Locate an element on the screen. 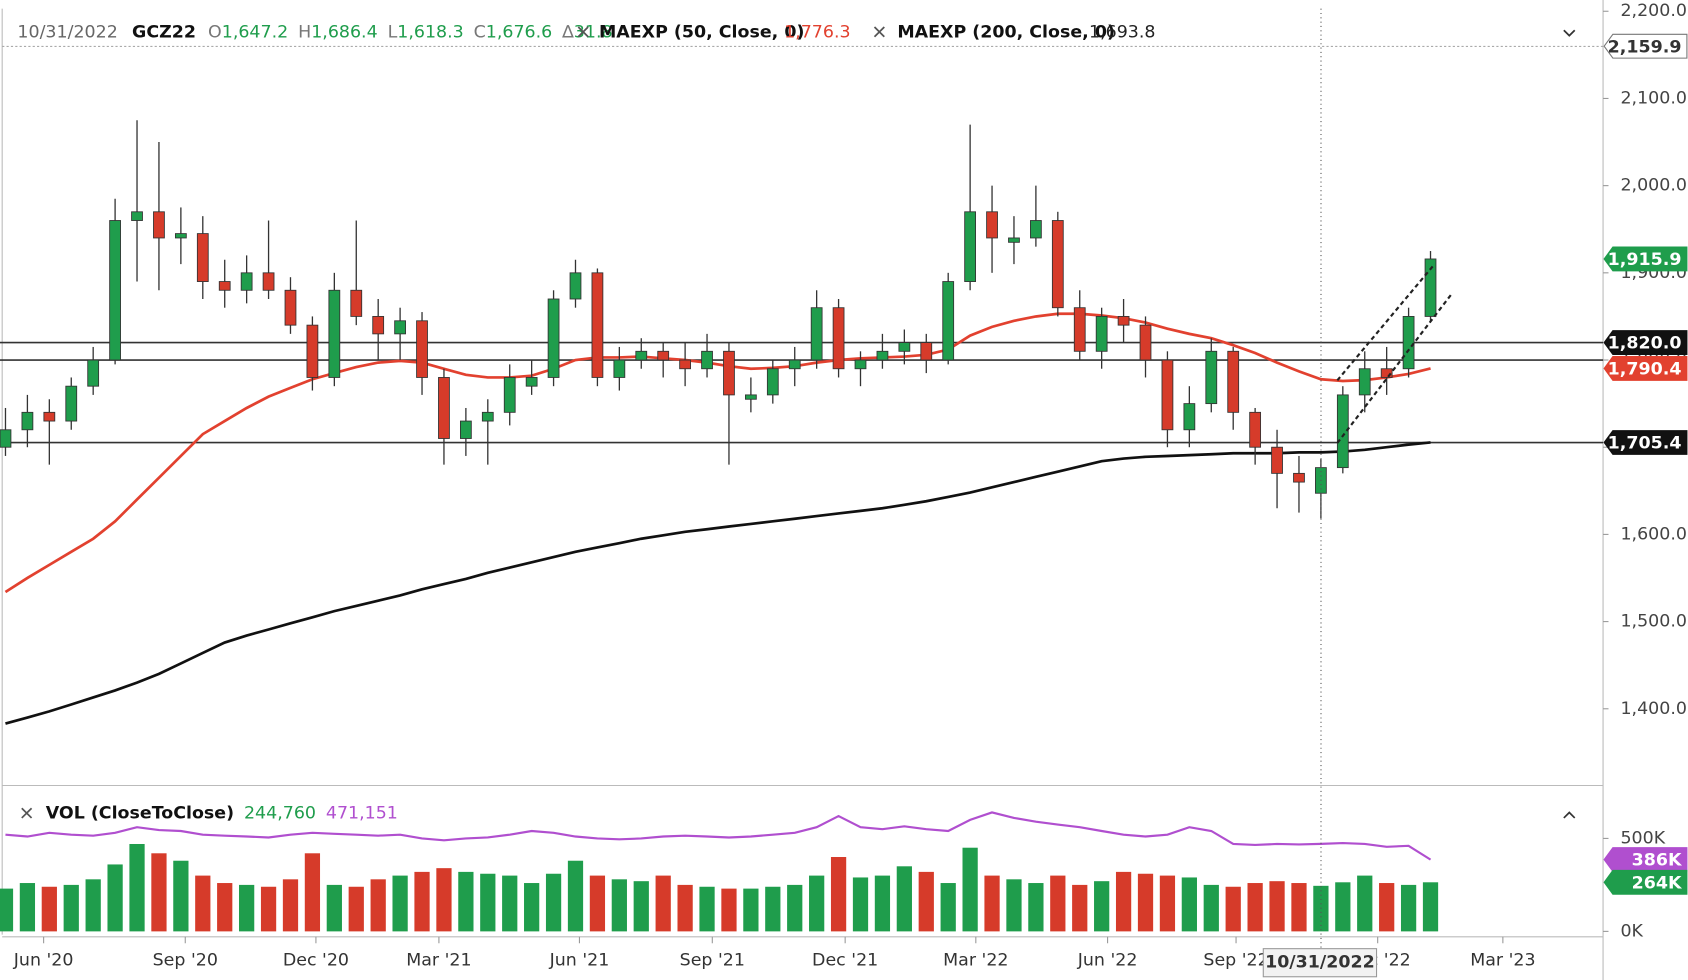  volatility-value: 471,151 is located at coordinates (362, 814).